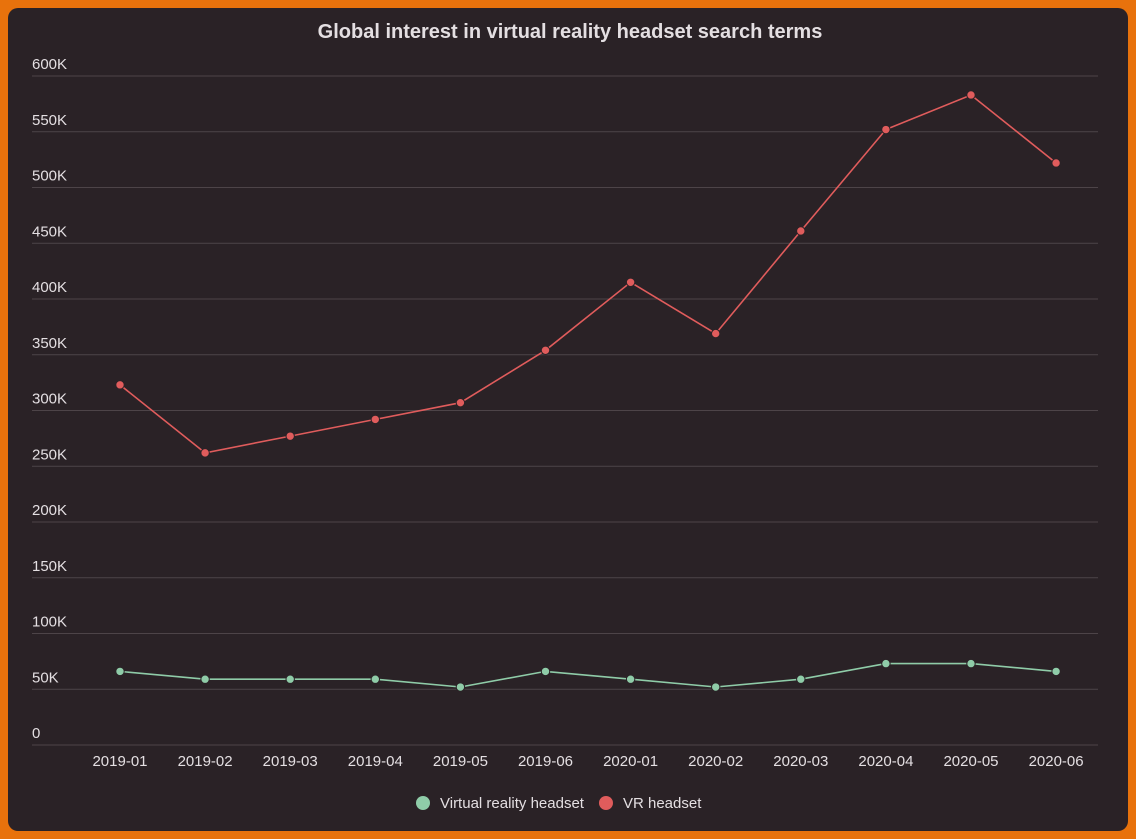 The height and width of the screenshot is (839, 1136). Describe the element at coordinates (49, 176) in the screenshot. I see `y-tick-label: 500K` at that location.